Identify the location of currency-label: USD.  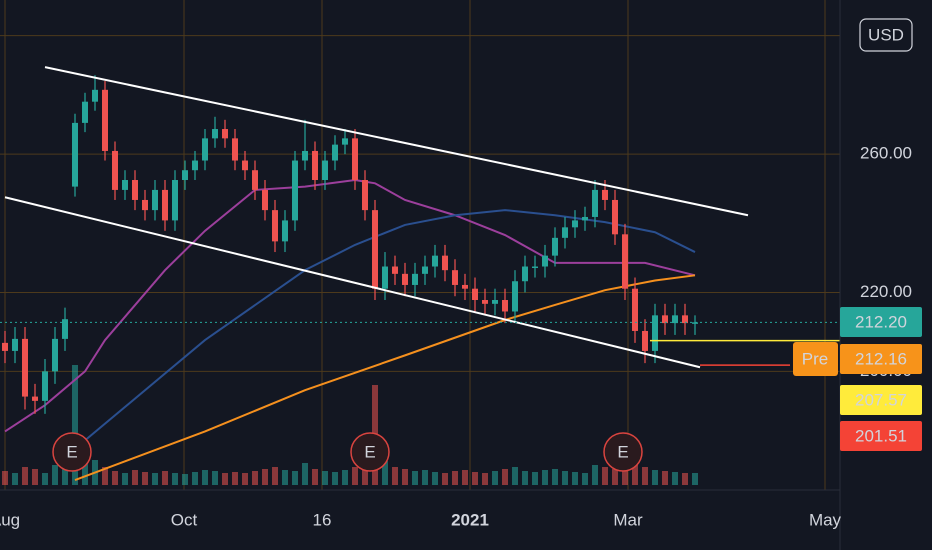
(886, 34).